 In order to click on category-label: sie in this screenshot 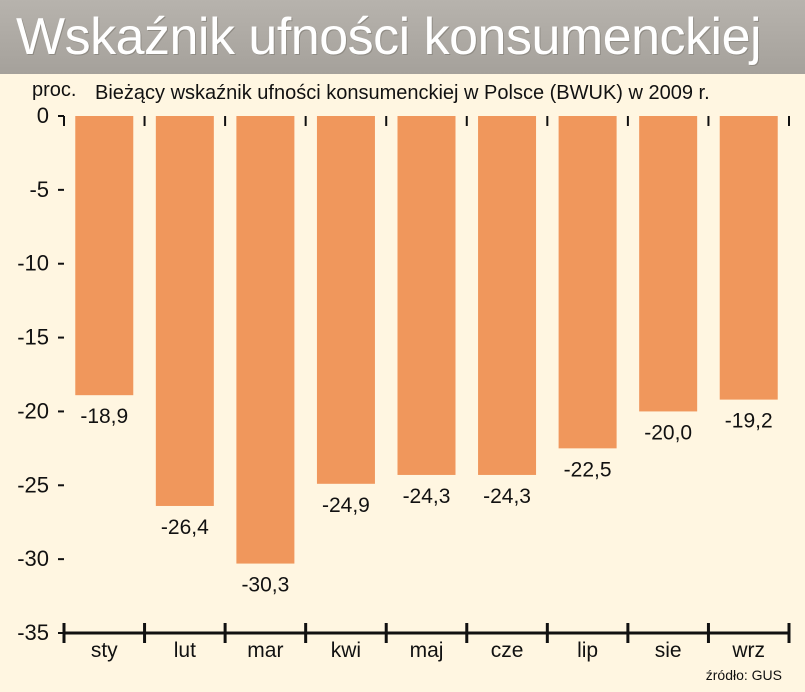, I will do `click(668, 650)`.